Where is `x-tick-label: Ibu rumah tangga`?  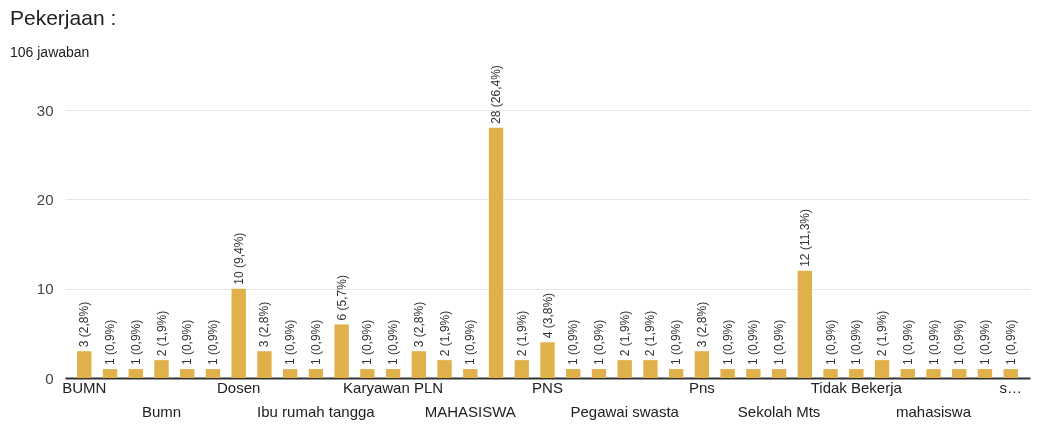
x-tick-label: Ibu rumah tangga is located at coordinates (316, 411).